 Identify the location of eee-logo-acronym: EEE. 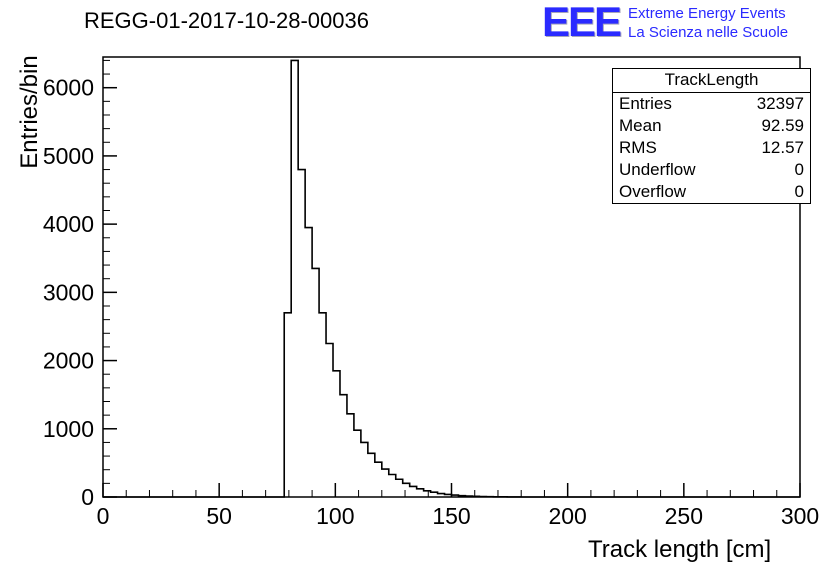
(582, 22).